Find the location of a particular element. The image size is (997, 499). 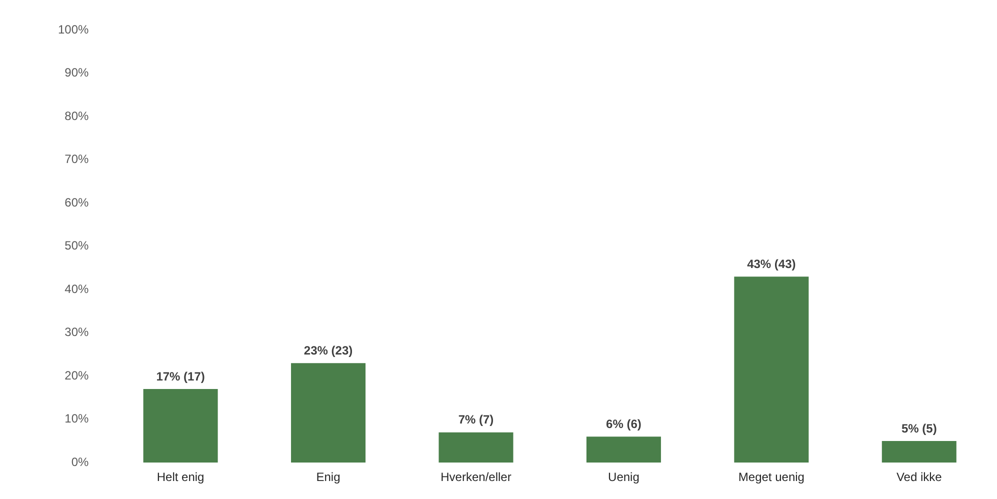

data-label: 17% (17) is located at coordinates (180, 376).